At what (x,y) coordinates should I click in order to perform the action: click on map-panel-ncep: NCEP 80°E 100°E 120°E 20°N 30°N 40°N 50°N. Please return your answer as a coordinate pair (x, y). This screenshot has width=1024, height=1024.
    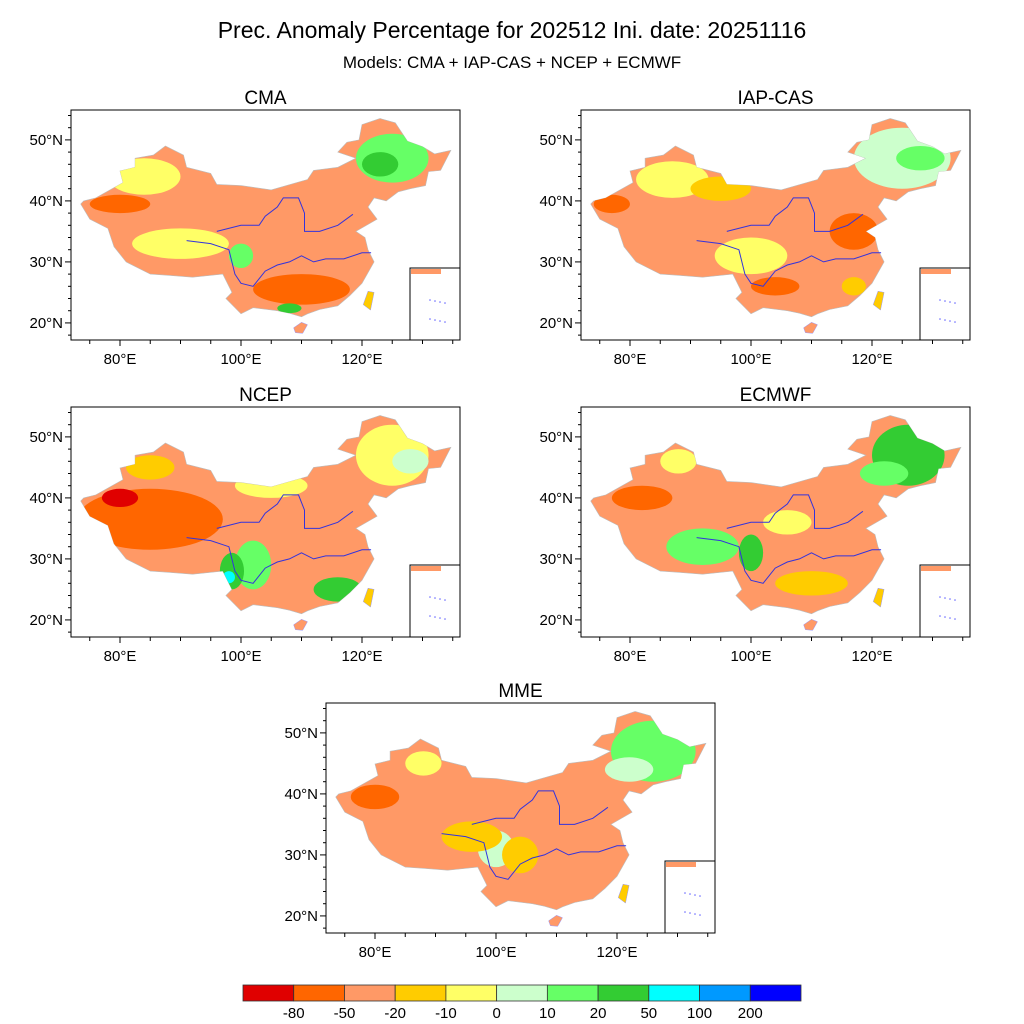
    Looking at the image, I should click on (245, 525).